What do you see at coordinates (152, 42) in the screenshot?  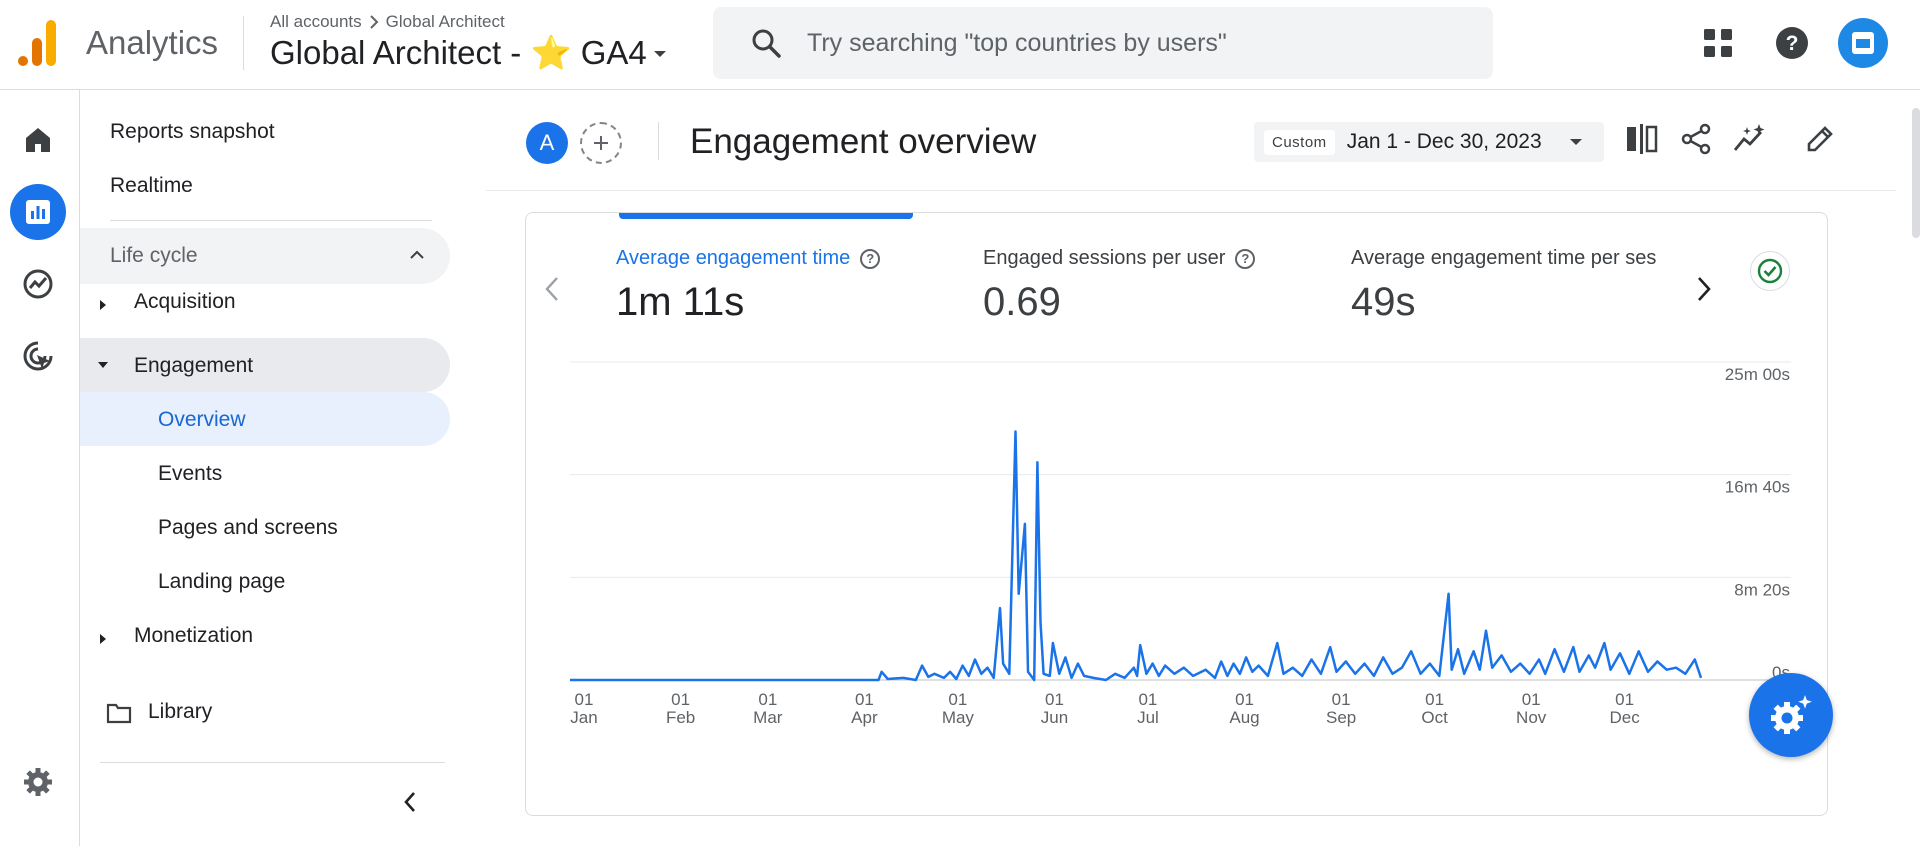 I see `app-name: Analytics` at bounding box center [152, 42].